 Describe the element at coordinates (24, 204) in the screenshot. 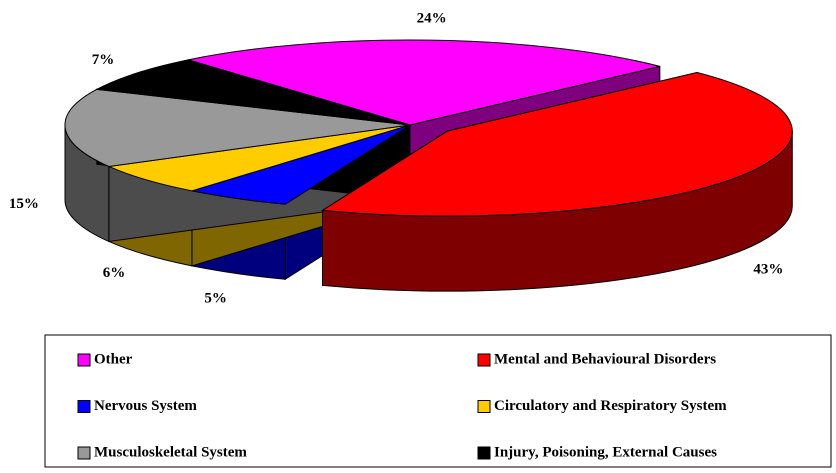

I see `data-label: 15%` at that location.